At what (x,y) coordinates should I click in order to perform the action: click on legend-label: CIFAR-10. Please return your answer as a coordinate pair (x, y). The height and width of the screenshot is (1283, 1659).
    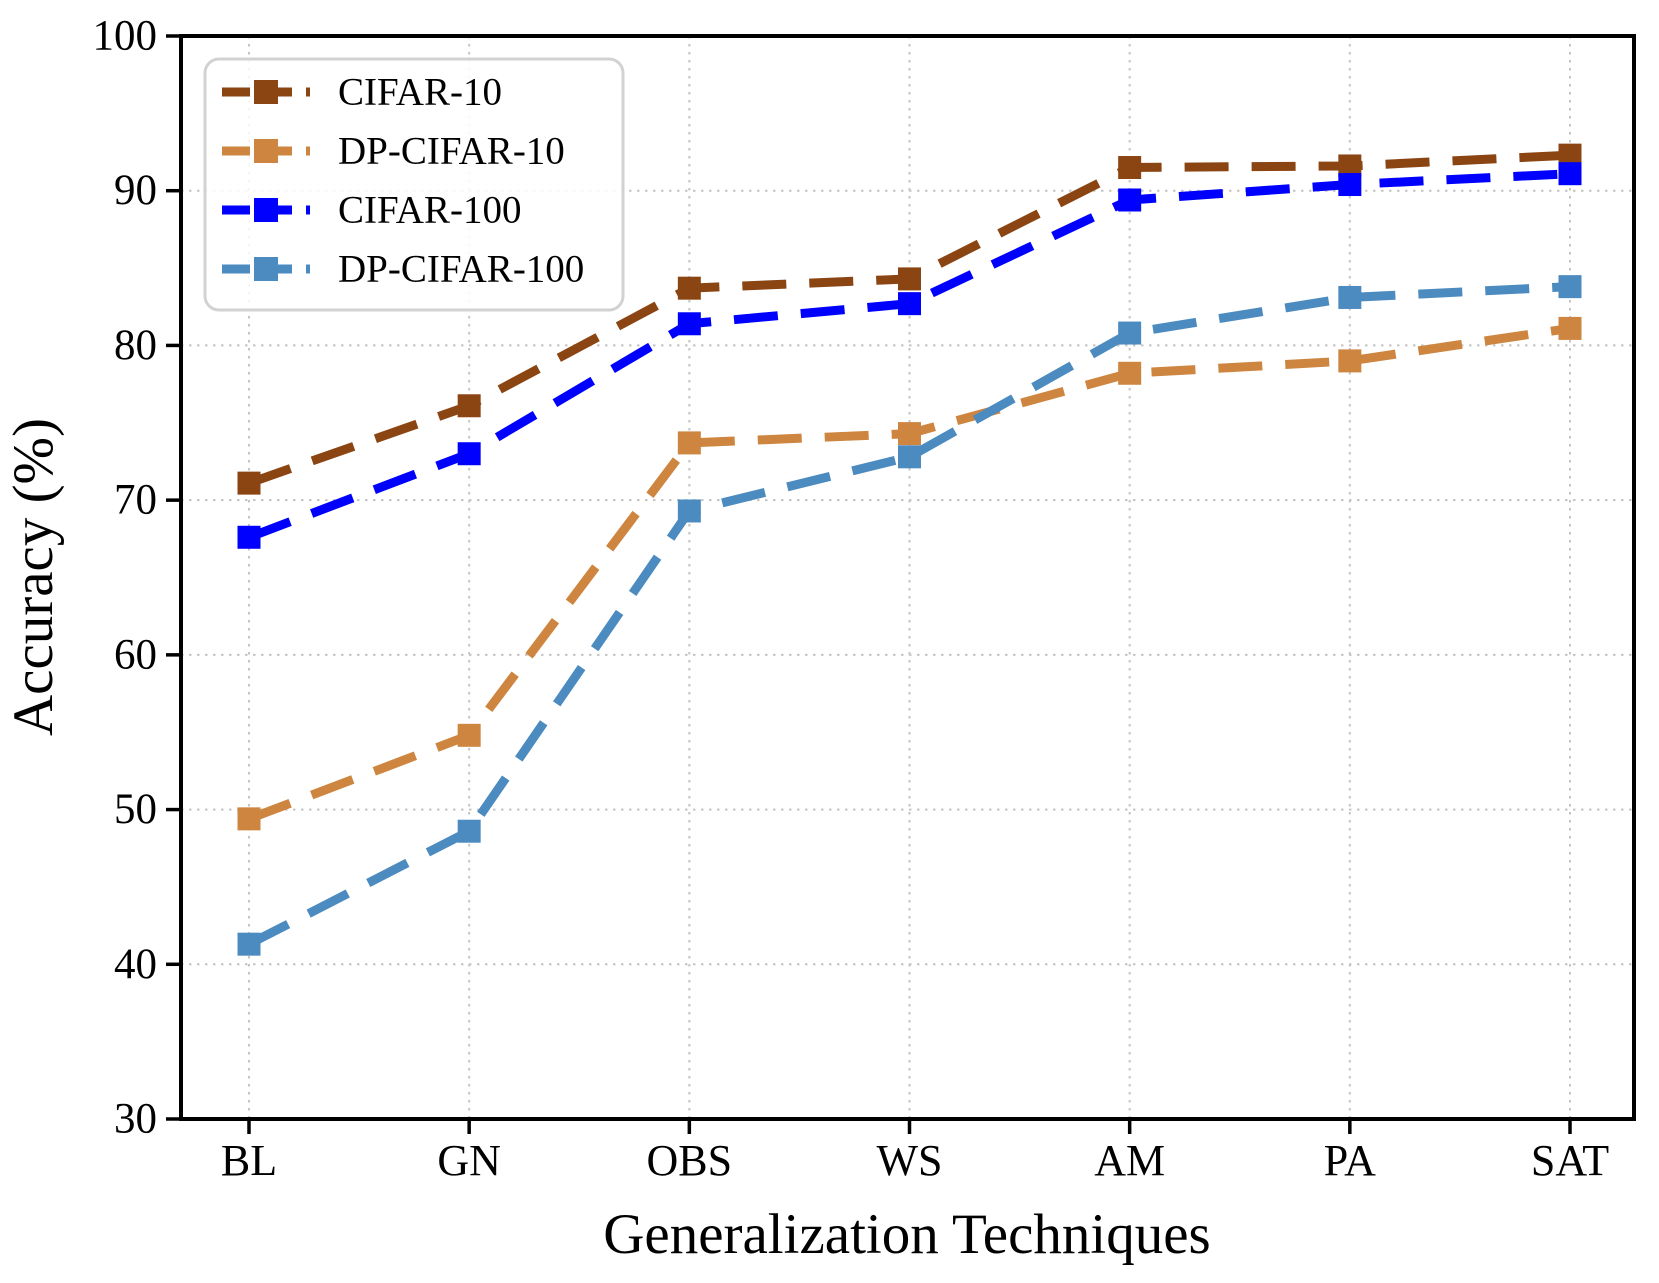
    Looking at the image, I should click on (420, 92).